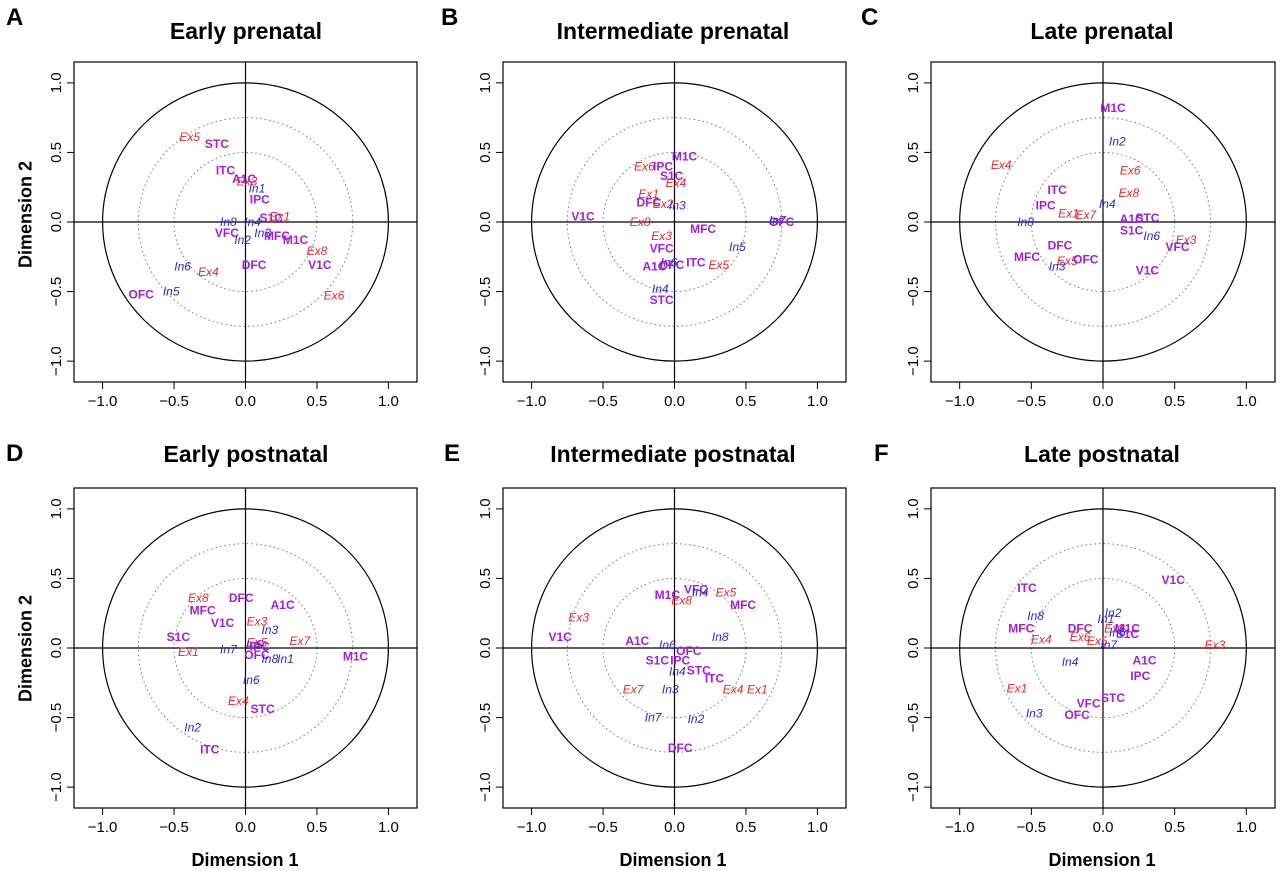 This screenshot has width=1280, height=871. Describe the element at coordinates (881, 453) in the screenshot. I see `panel-letter: F` at that location.